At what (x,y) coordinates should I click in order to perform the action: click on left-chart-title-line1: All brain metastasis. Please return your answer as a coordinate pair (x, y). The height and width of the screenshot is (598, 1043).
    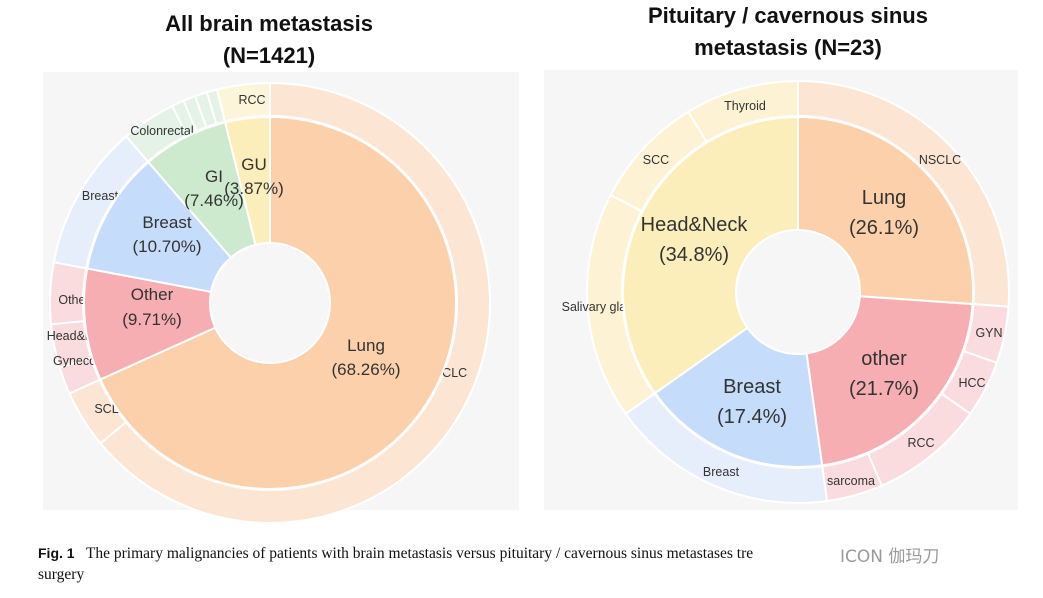
    Looking at the image, I should click on (269, 23).